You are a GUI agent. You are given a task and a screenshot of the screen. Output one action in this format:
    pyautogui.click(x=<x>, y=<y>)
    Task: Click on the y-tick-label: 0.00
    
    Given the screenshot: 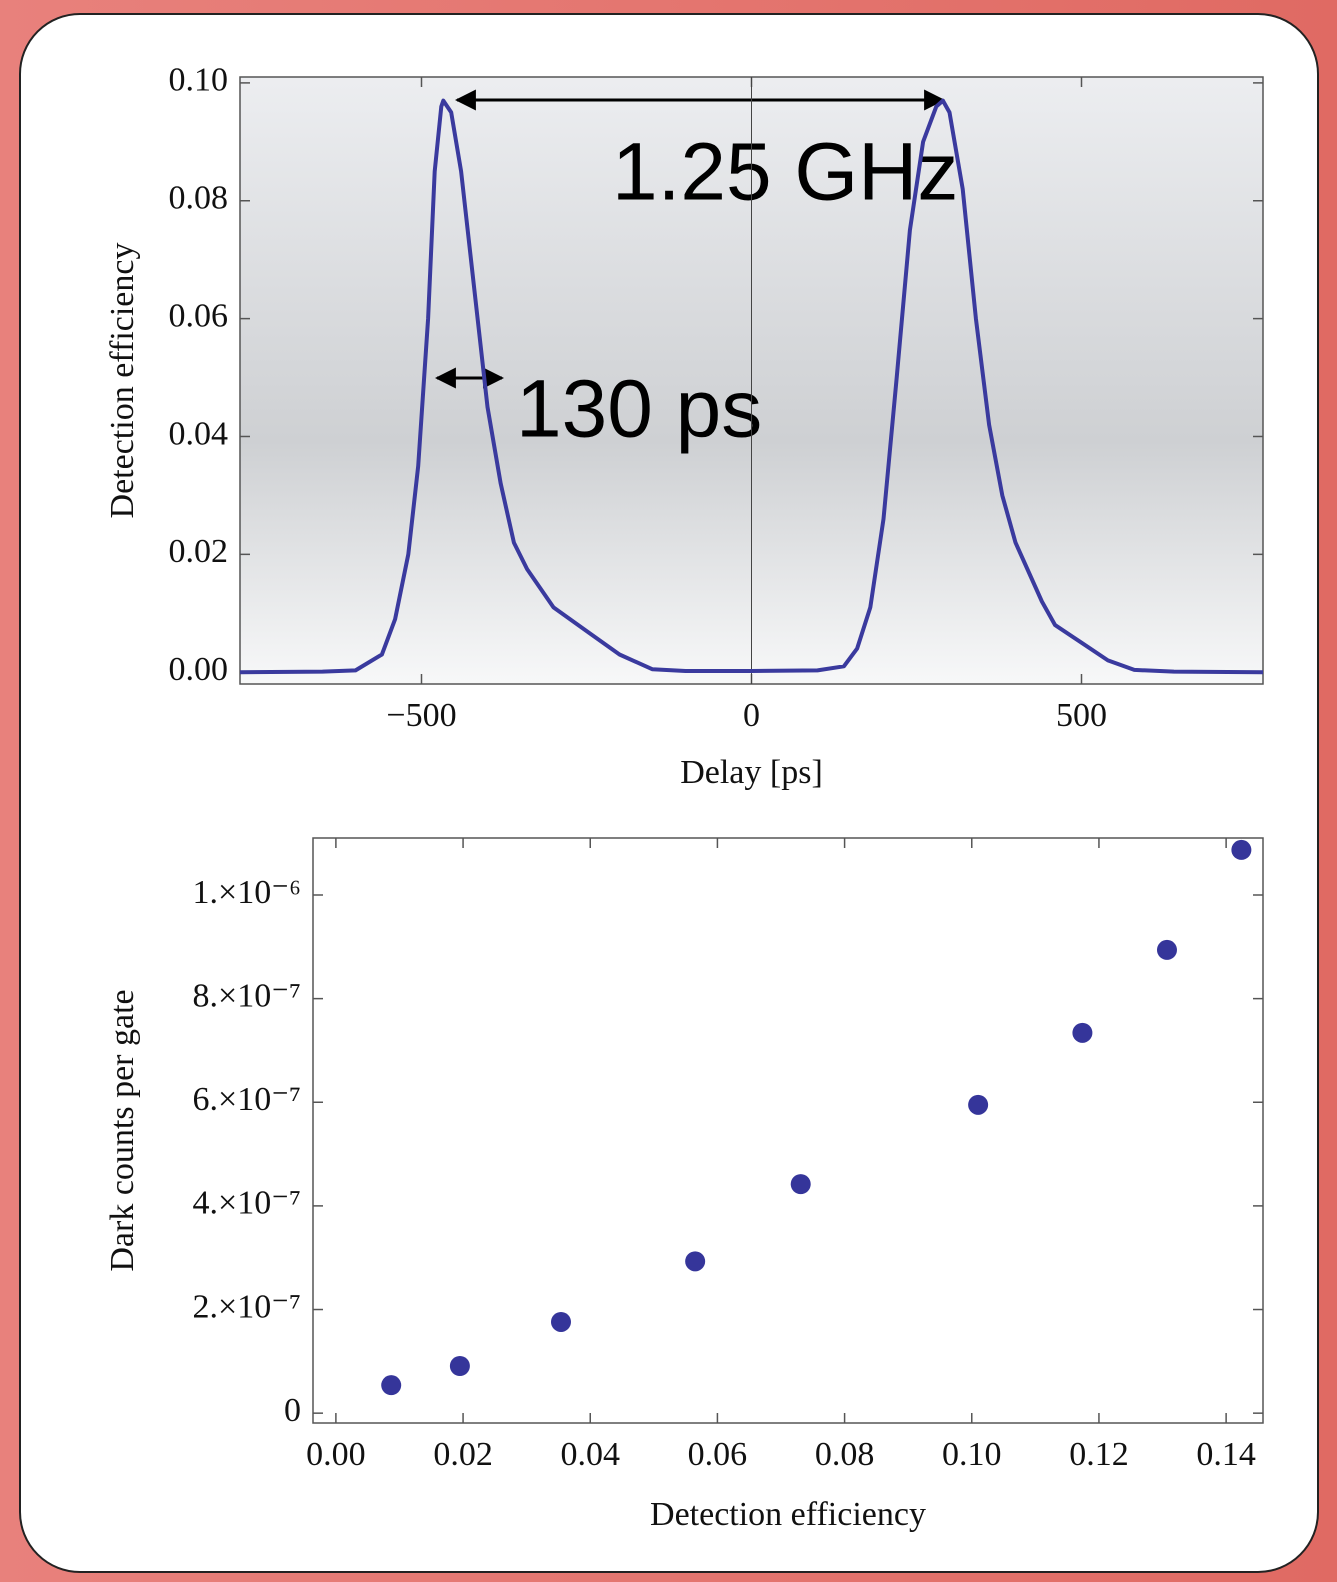 What is the action you would take?
    pyautogui.click(x=199, y=669)
    